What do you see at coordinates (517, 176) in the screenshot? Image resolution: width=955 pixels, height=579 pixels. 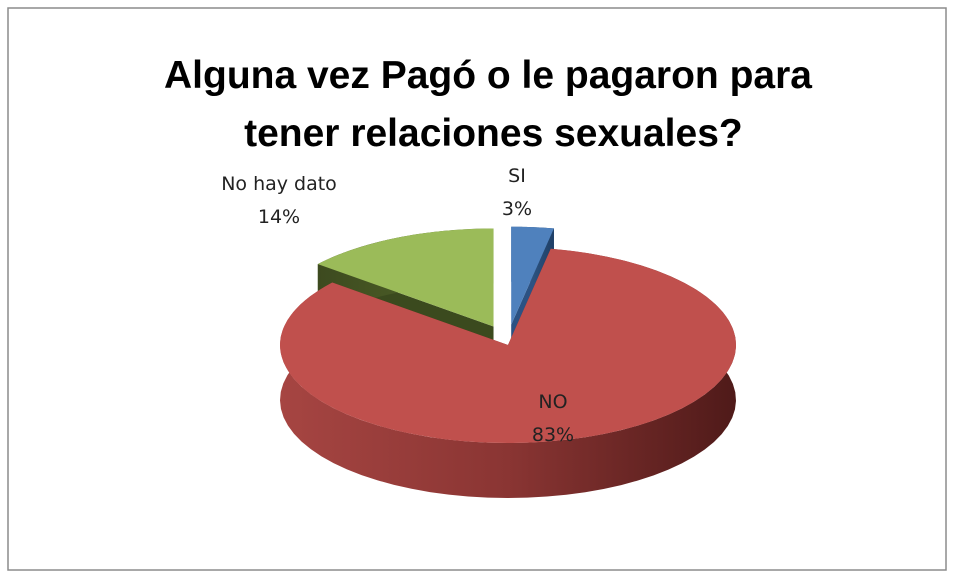 I see `category-label: SI` at bounding box center [517, 176].